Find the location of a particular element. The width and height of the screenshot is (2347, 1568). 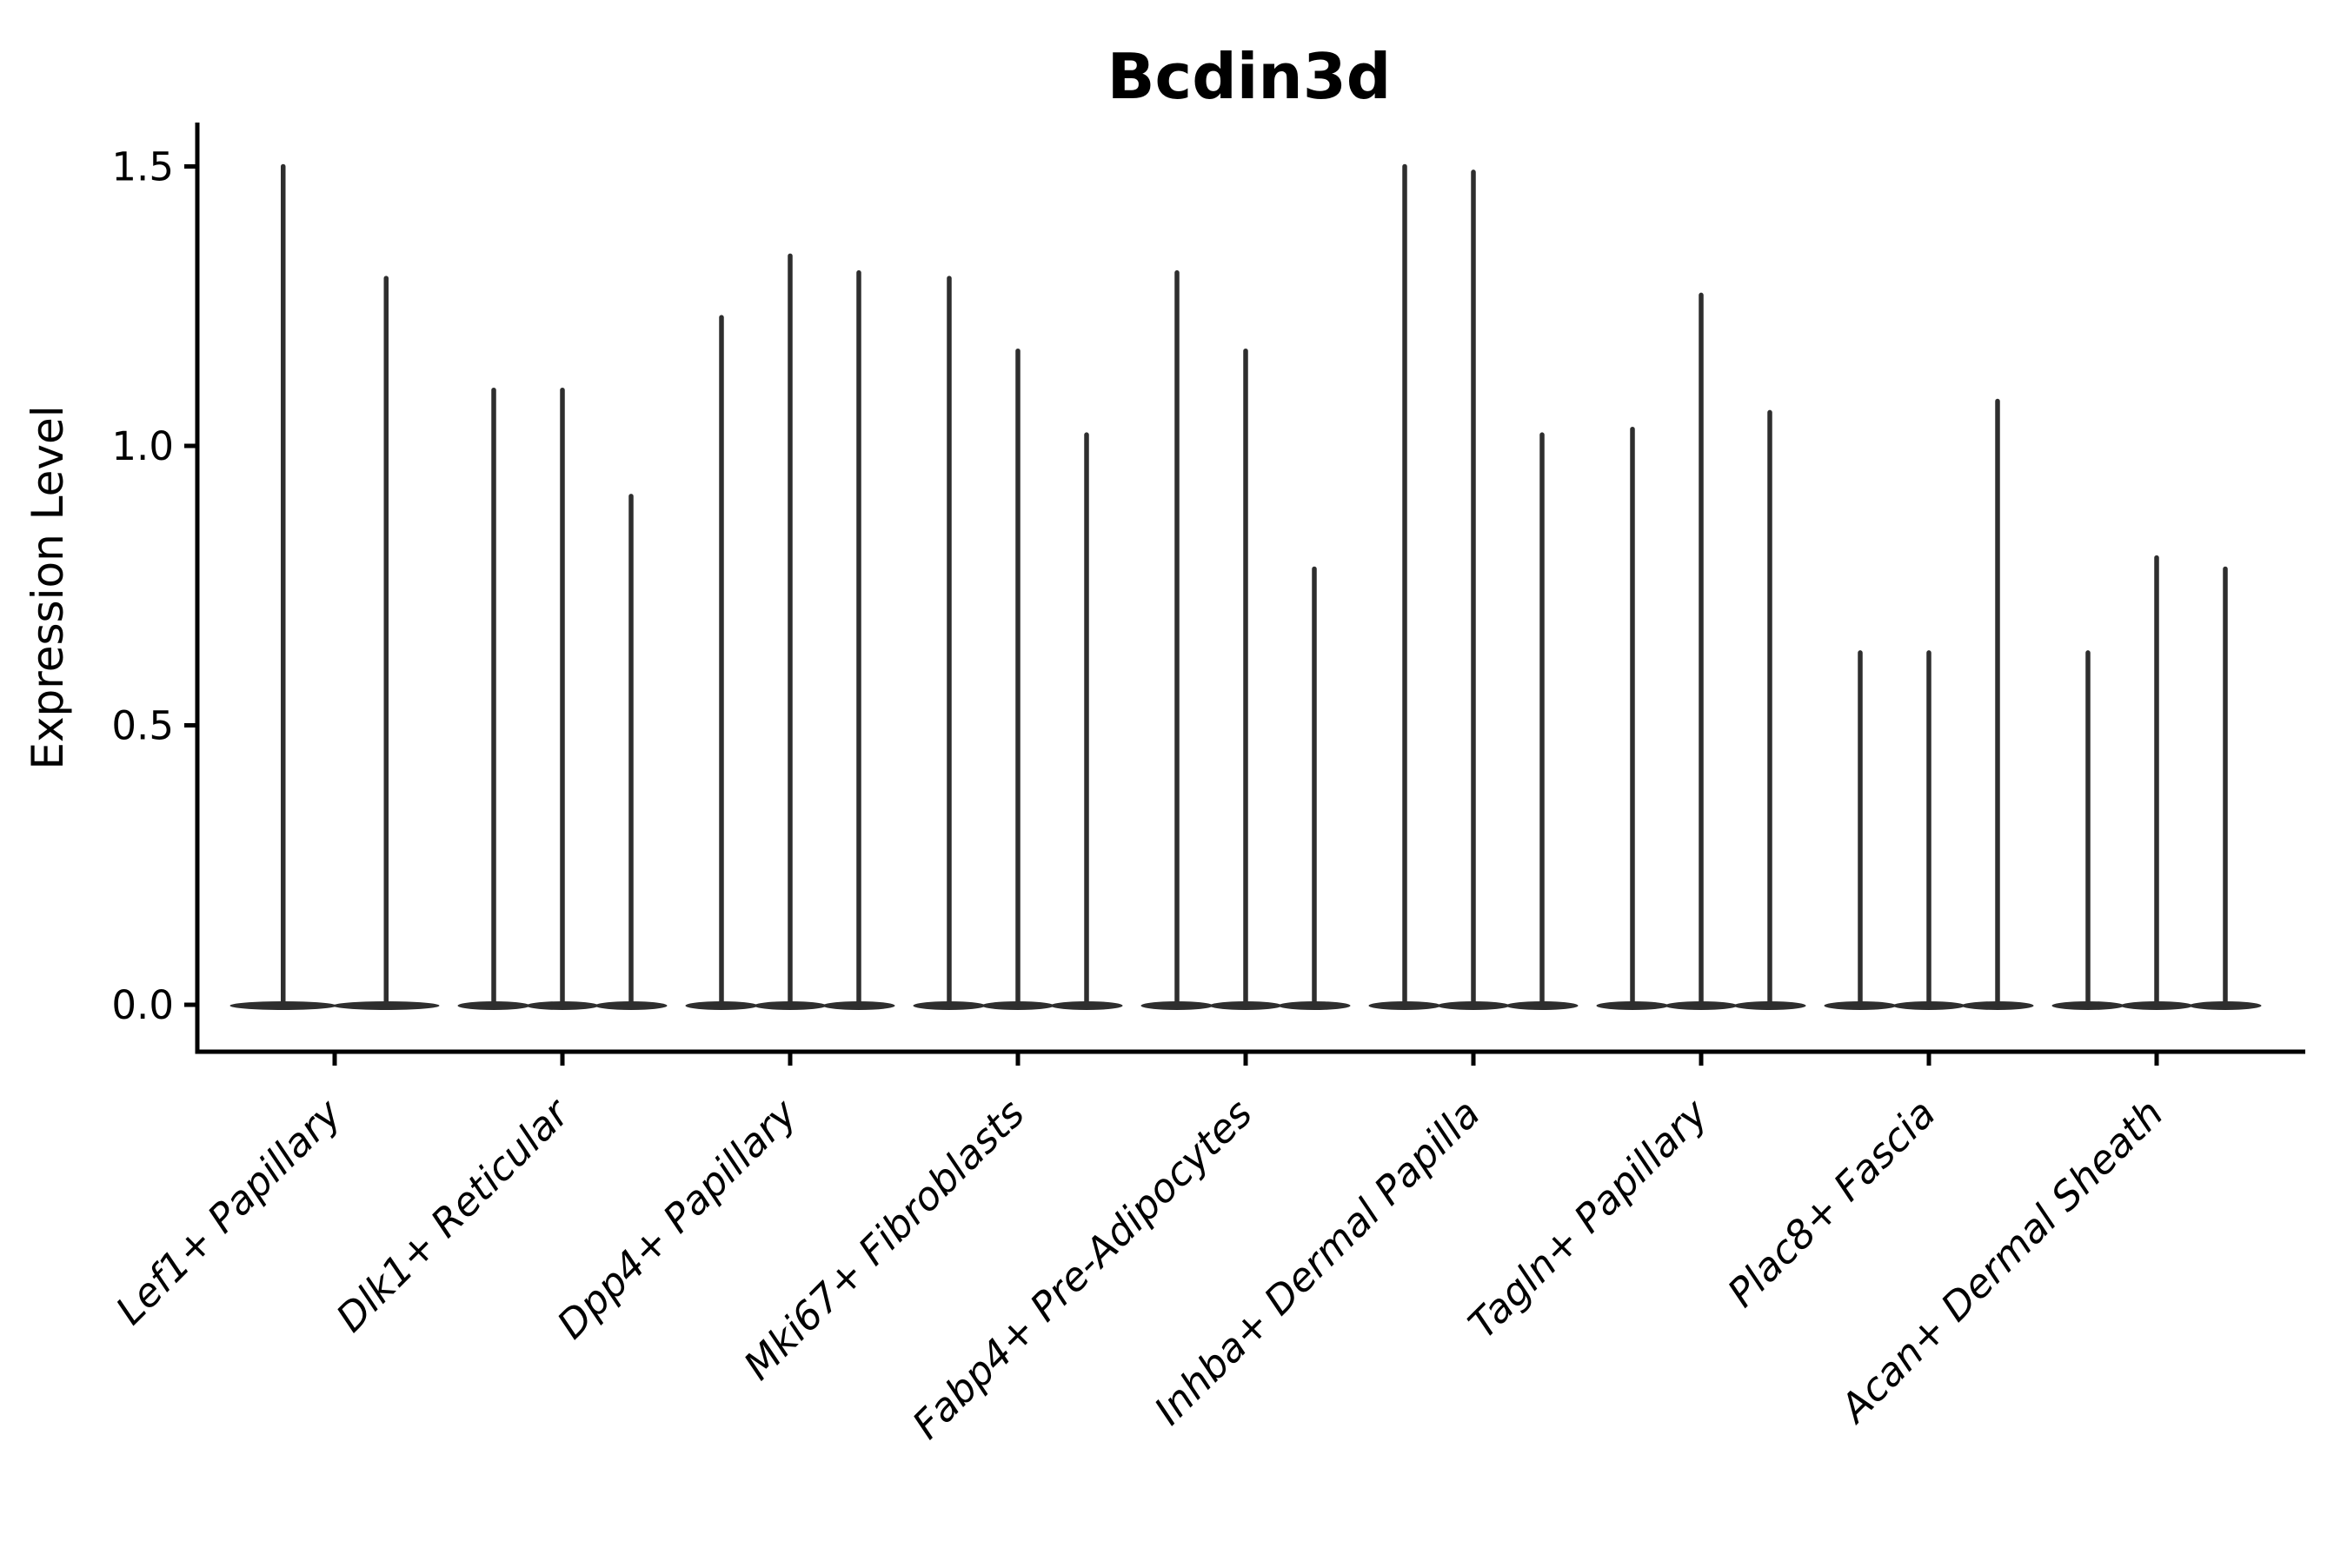

y-tick-label: 1.0 is located at coordinates (142, 446).